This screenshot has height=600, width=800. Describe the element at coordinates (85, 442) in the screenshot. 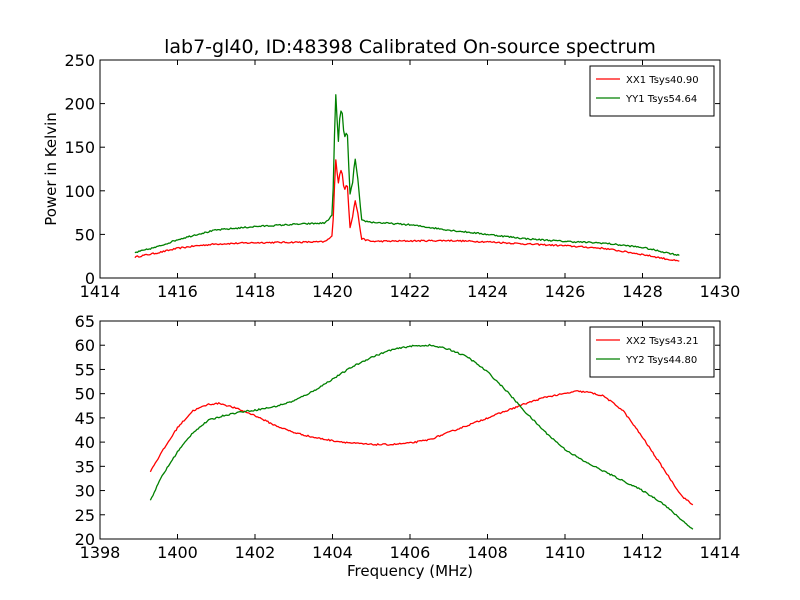

I see `y-tick-label: 40` at that location.